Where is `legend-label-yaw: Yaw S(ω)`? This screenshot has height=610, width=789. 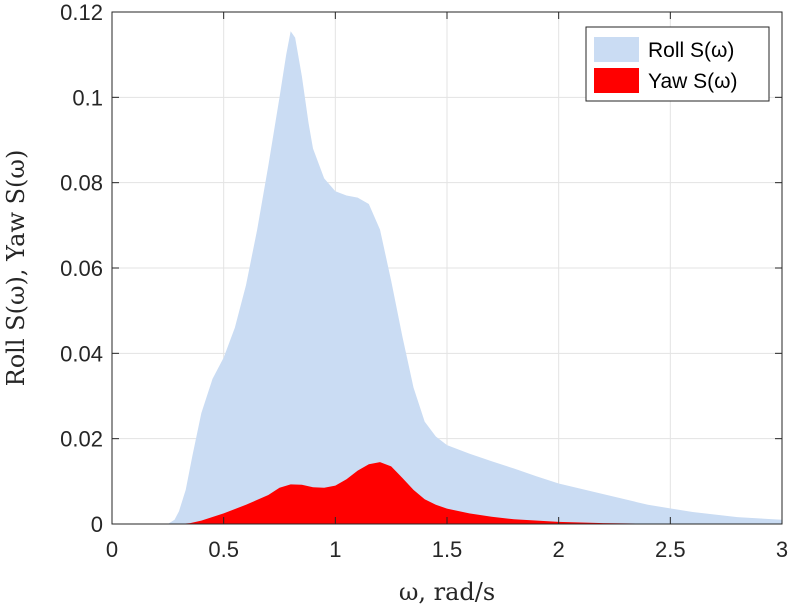 legend-label-yaw: Yaw S(ω) is located at coordinates (693, 81).